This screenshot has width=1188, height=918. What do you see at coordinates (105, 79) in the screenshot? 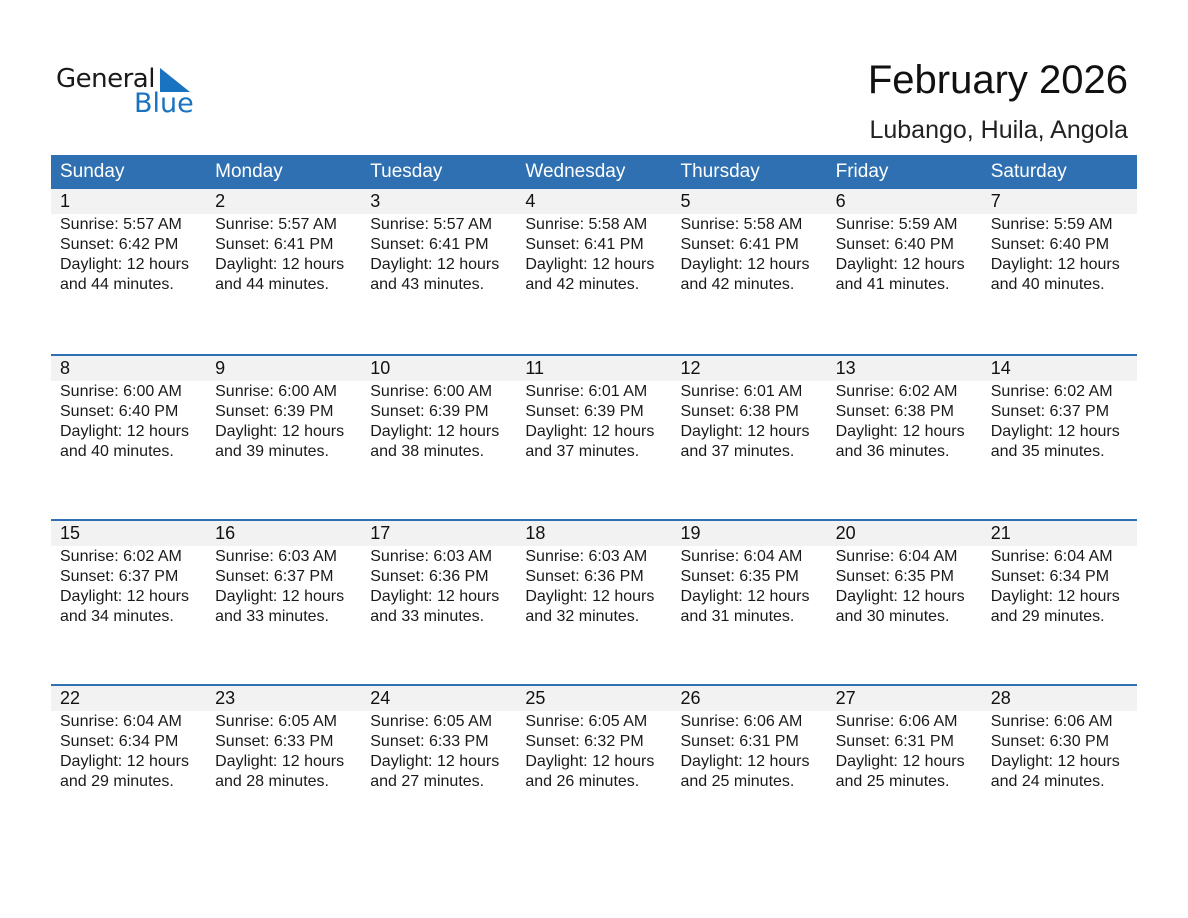
I see `logo-text-general: General` at bounding box center [105, 79].